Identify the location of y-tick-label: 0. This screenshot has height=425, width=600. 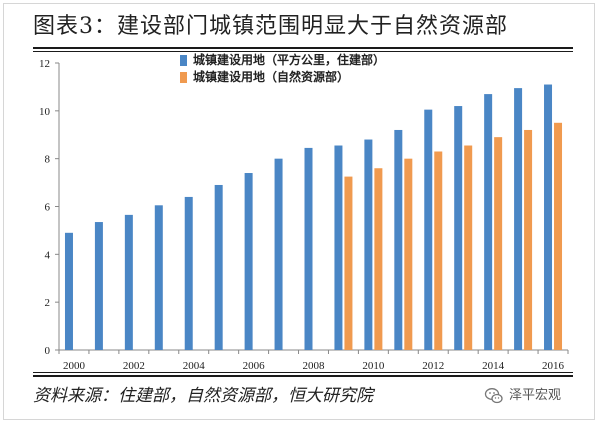
(48, 351).